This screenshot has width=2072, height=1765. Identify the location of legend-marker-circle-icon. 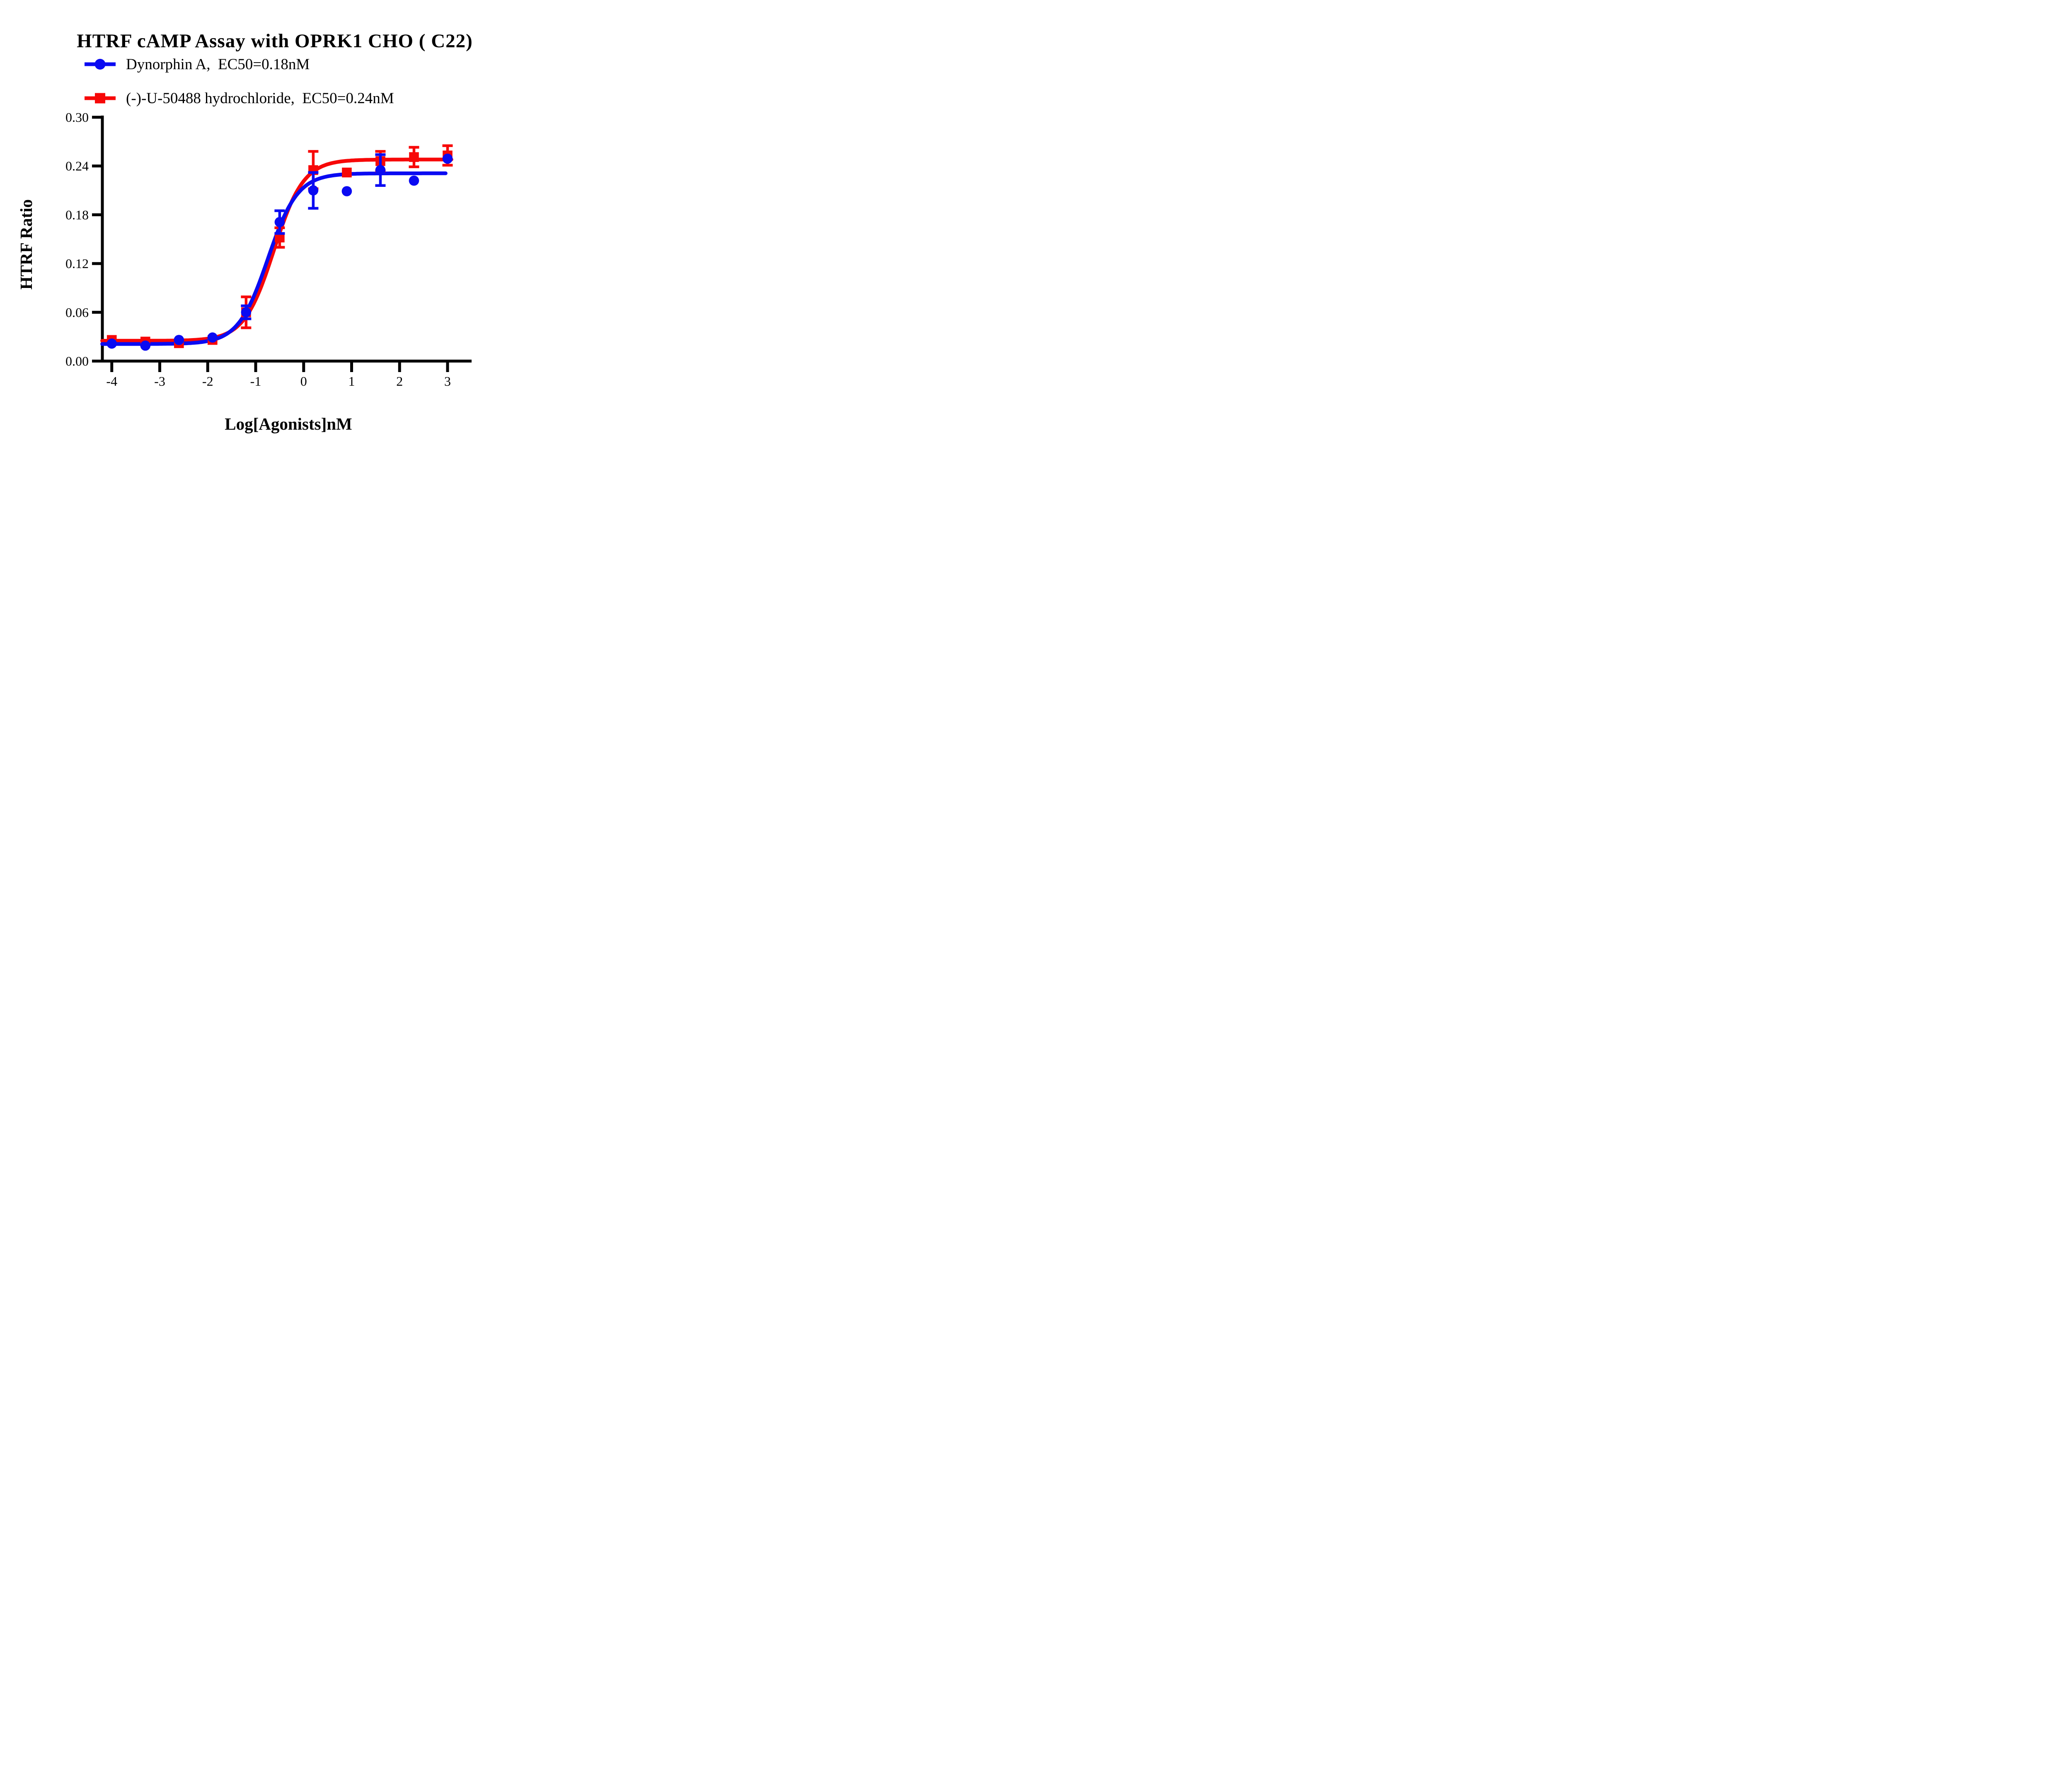
(100, 64).